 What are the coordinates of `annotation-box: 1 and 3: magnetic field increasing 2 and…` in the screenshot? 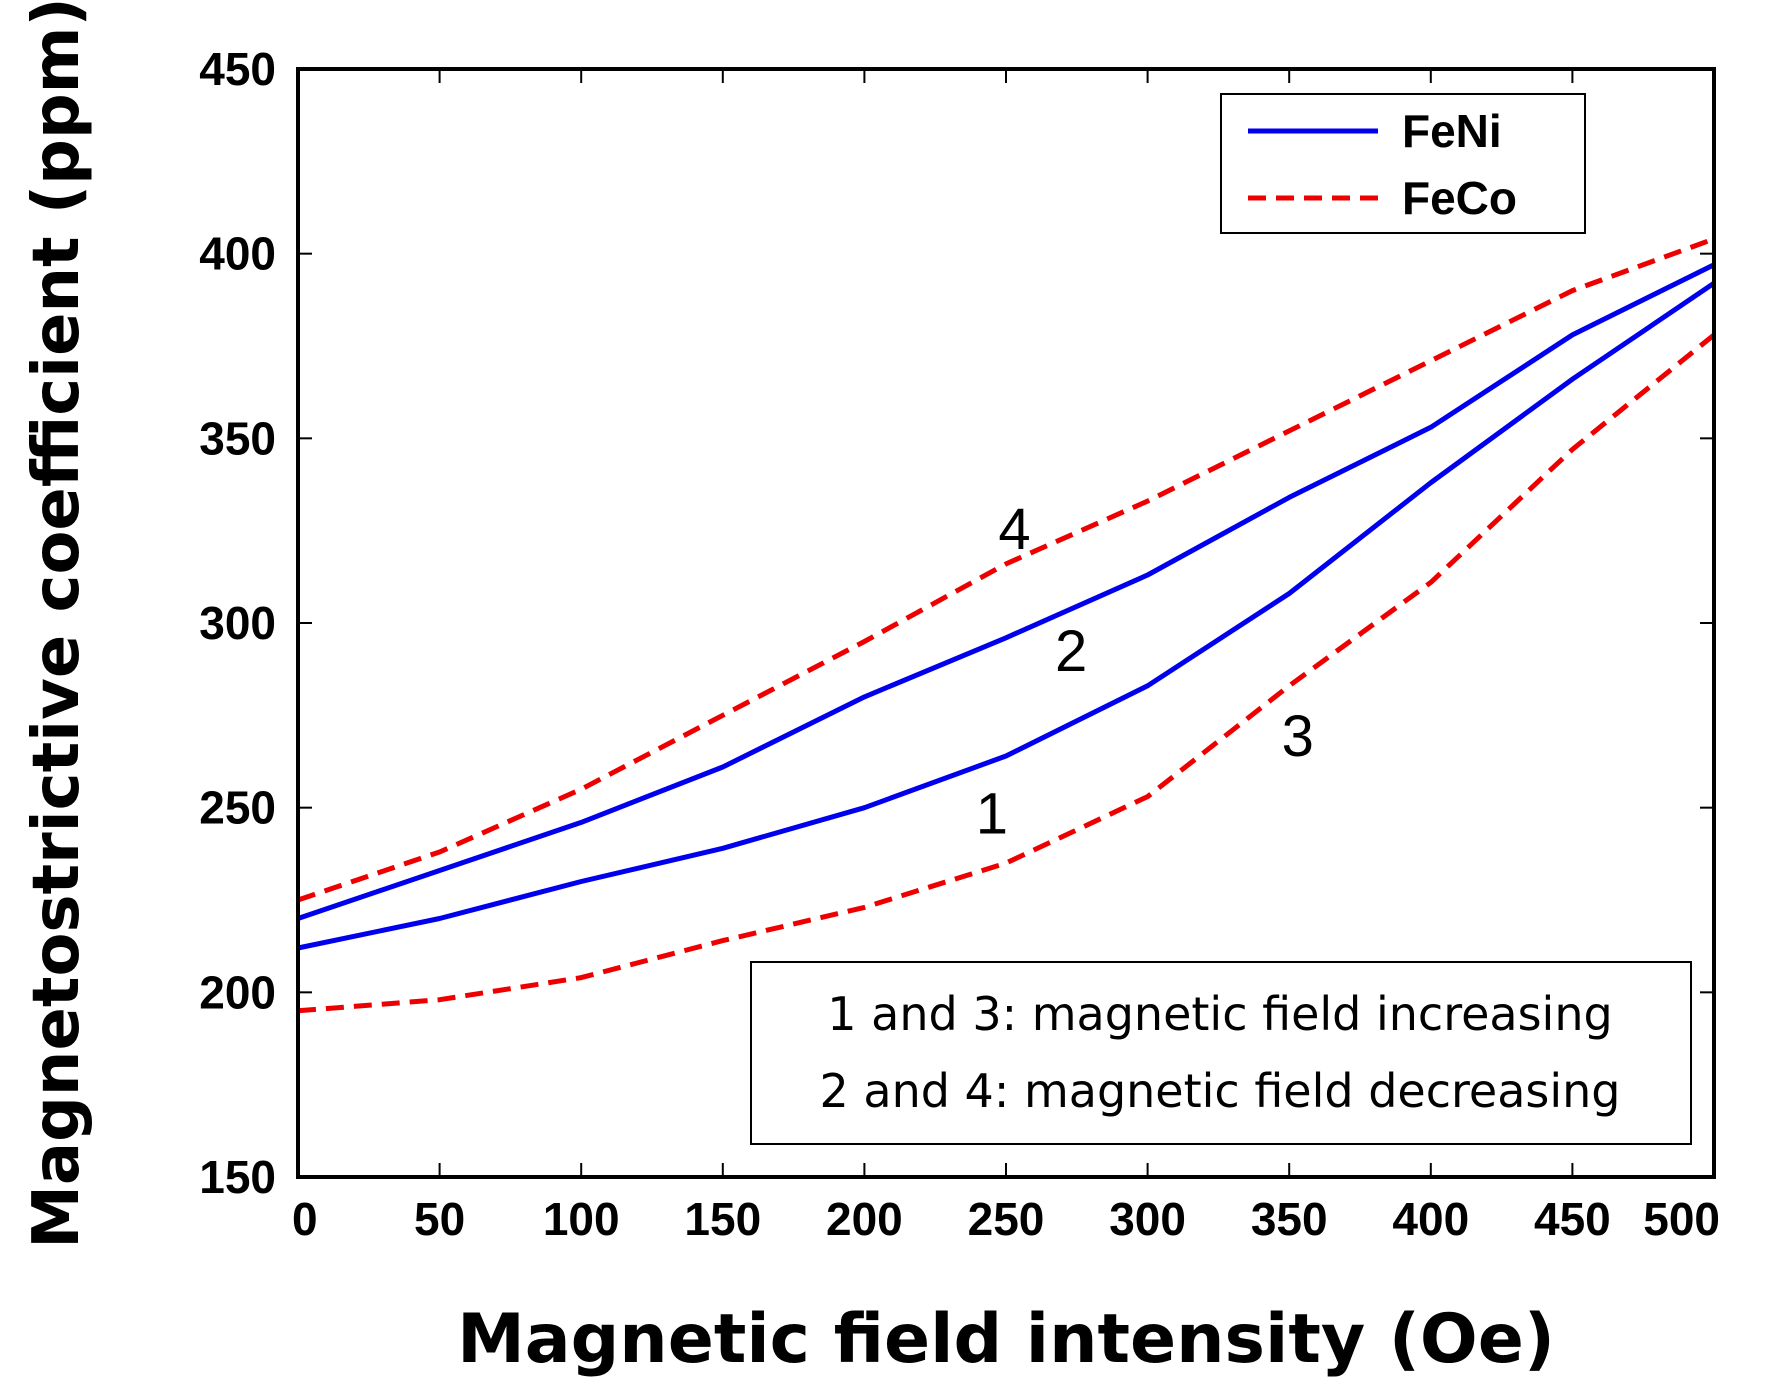 It's located at (1221, 1053).